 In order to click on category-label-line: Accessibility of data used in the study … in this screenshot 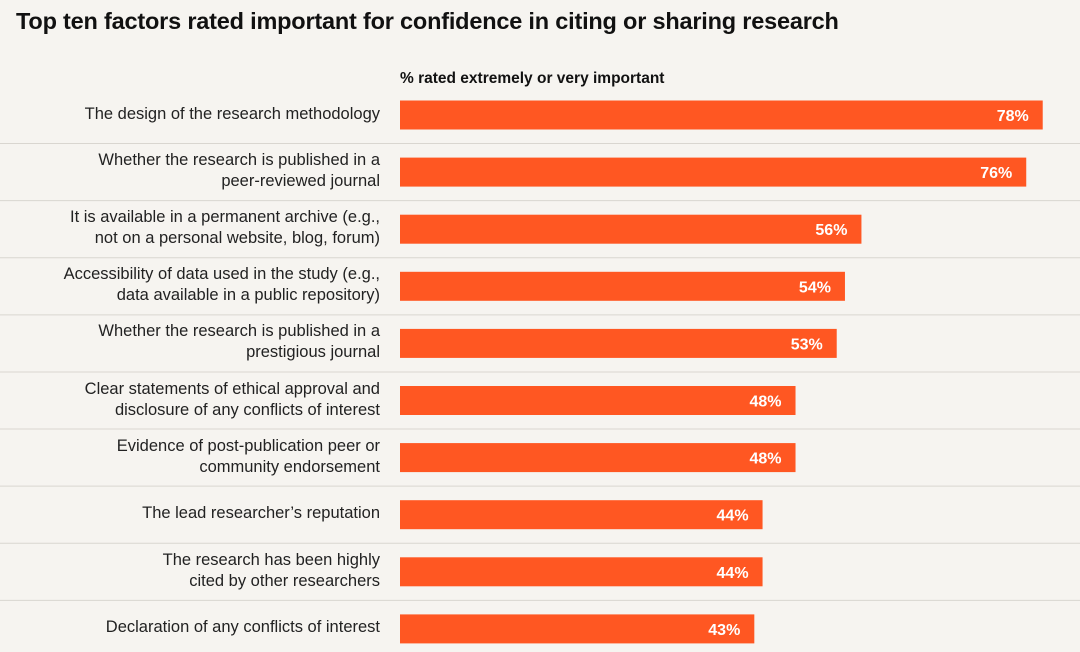, I will do `click(221, 274)`.